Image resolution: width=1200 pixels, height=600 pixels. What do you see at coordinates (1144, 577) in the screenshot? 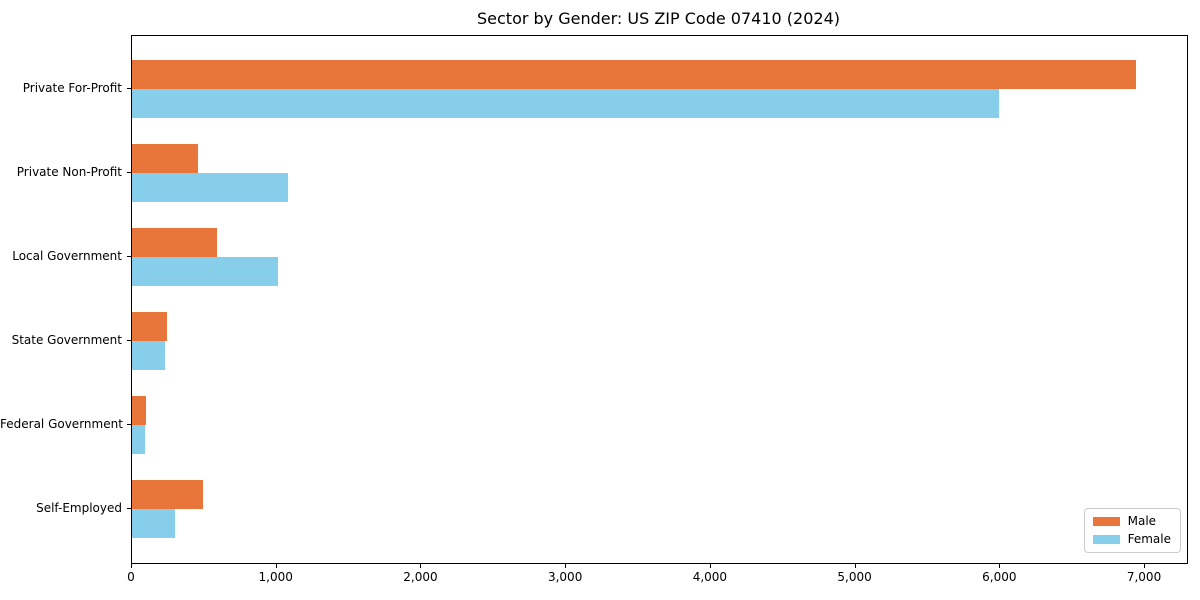
I see `x-tick-label-7000: 7,000` at bounding box center [1144, 577].